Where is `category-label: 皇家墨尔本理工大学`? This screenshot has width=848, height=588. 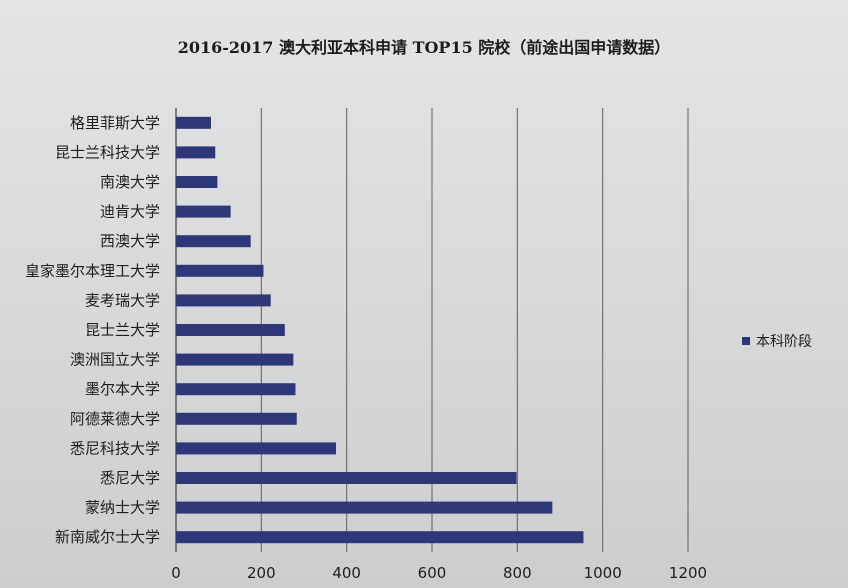 category-label: 皇家墨尔本理工大学 is located at coordinates (92, 271).